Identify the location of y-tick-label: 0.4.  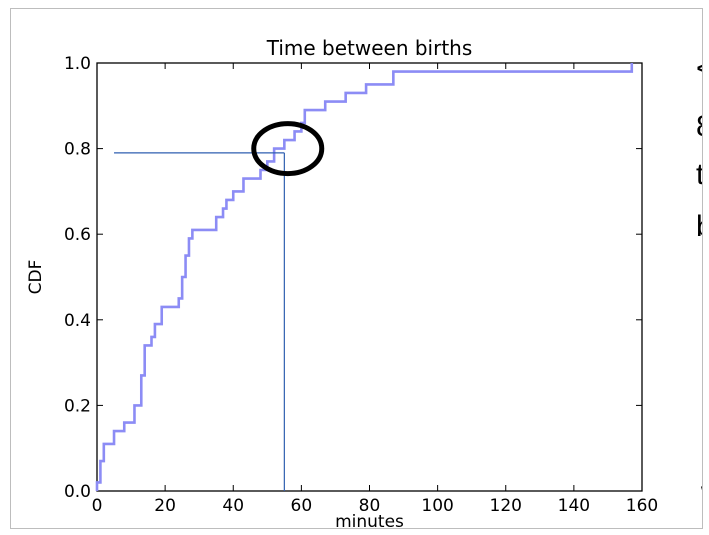
(77, 321).